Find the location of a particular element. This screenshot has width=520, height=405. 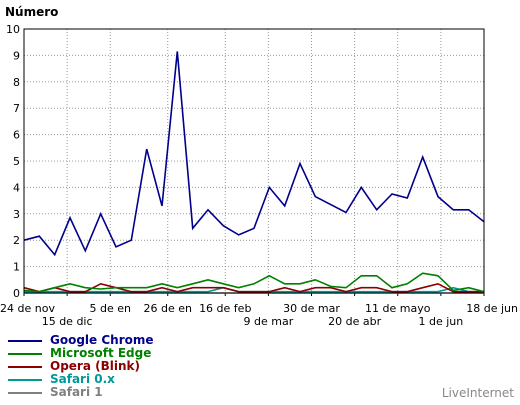

y-tick-label: 2 is located at coordinates (16, 240).